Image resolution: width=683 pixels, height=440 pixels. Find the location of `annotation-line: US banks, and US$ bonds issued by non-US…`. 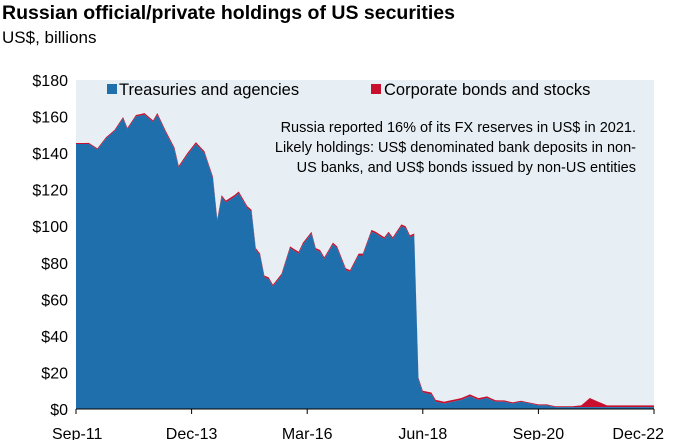

annotation-line: US banks, and US$ bonds issued by non-US… is located at coordinates (466, 168).